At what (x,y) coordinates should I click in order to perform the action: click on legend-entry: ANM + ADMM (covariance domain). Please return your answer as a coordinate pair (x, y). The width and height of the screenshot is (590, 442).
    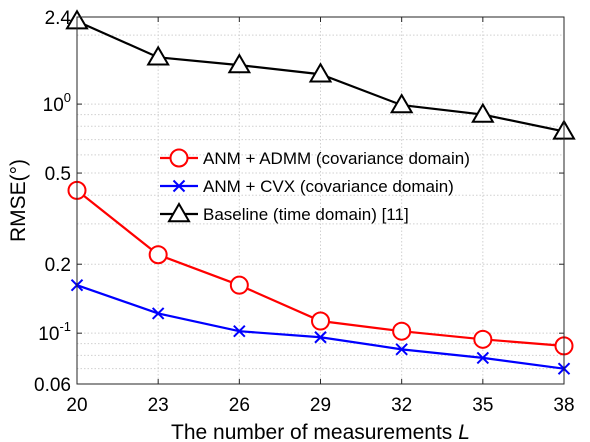
    Looking at the image, I should click on (315, 158).